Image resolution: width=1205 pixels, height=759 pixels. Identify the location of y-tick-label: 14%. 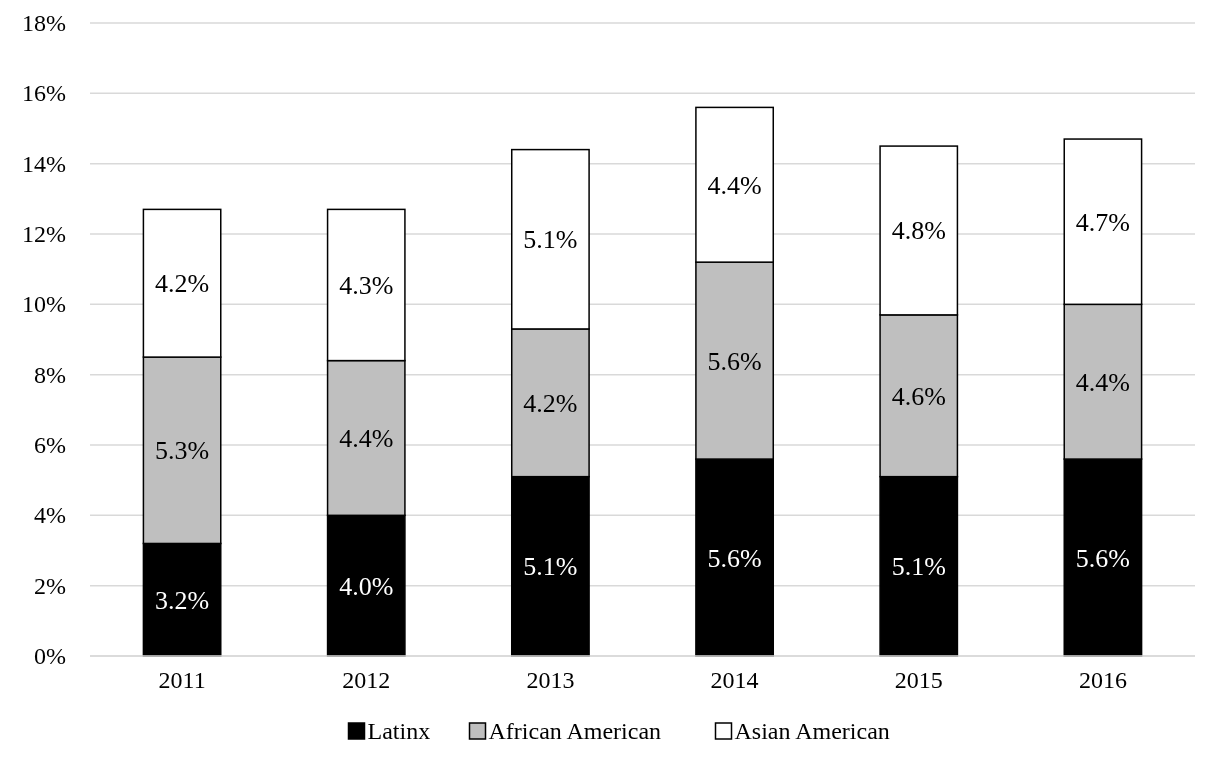
(44, 163).